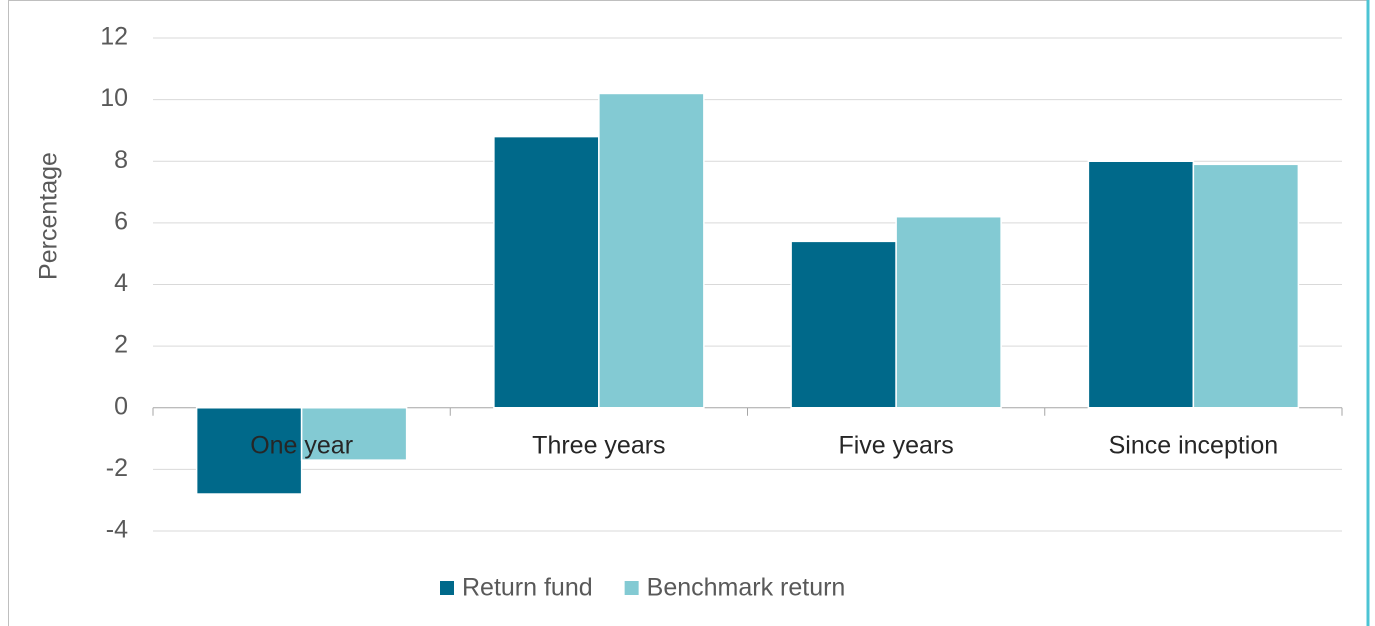  Describe the element at coordinates (746, 588) in the screenshot. I see `legend-label: Benchmark return` at that location.